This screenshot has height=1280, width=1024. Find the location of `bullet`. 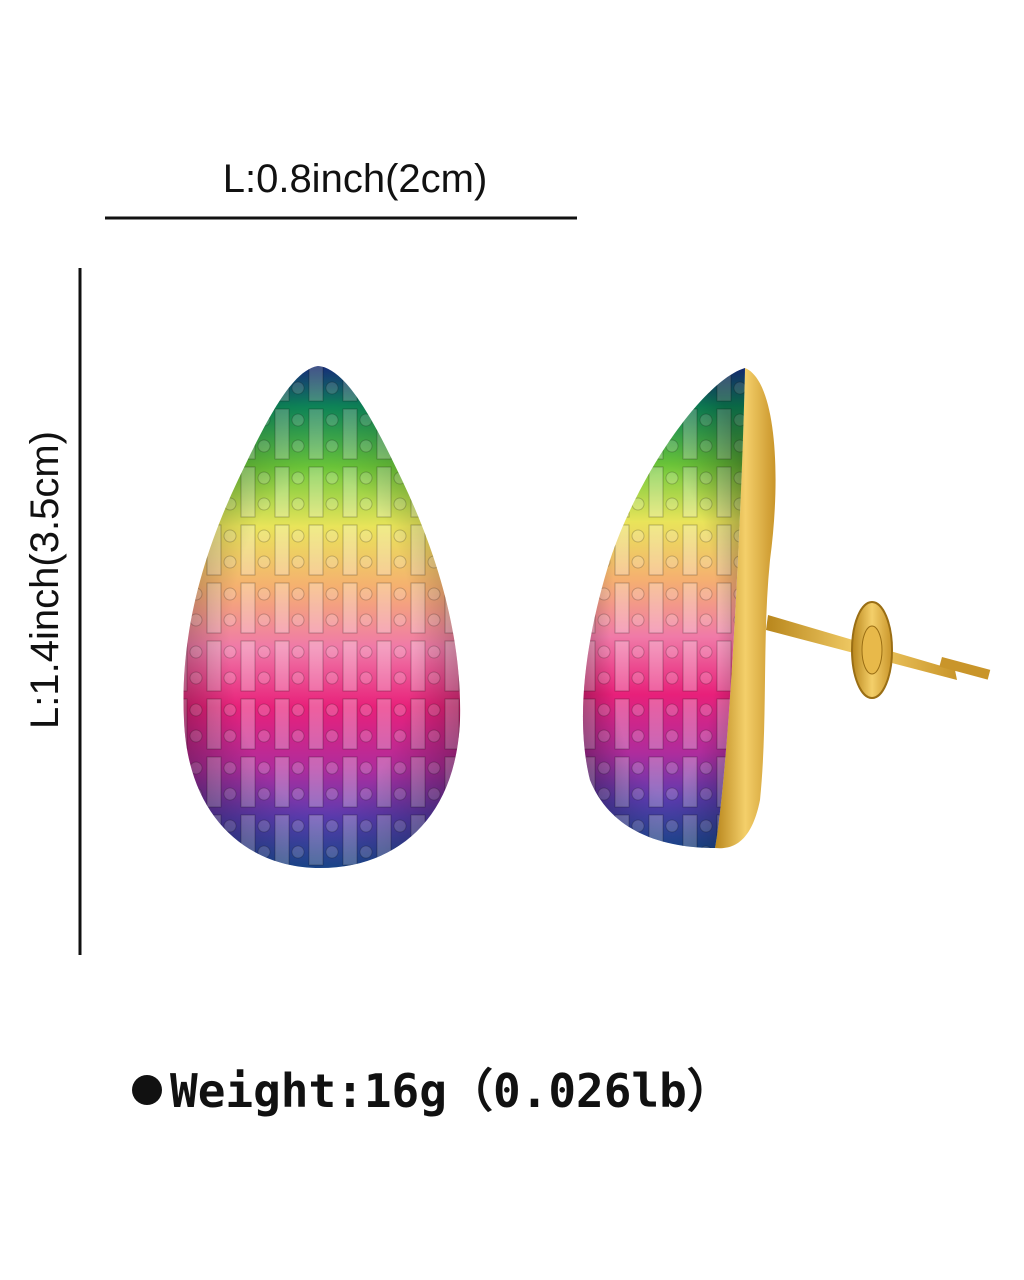

bullet is located at coordinates (147, 1090).